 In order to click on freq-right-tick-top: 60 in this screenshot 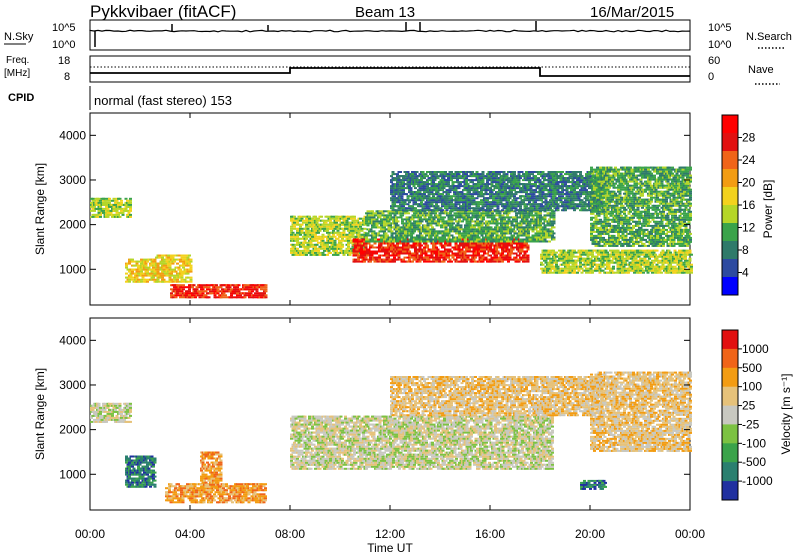, I will do `click(714, 61)`.